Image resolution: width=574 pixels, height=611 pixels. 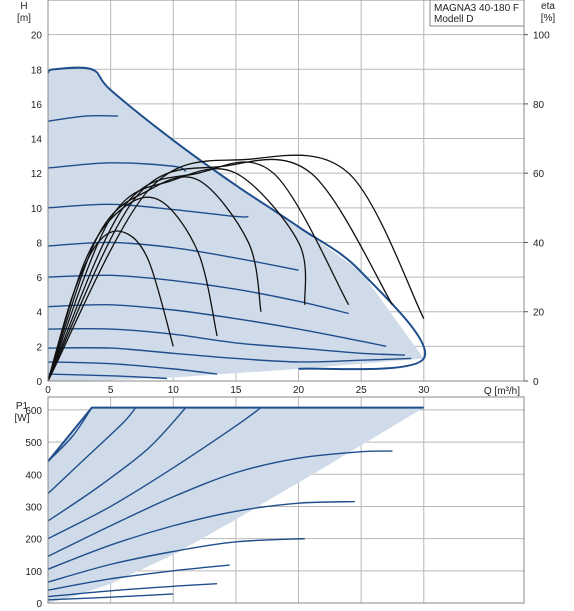 What do you see at coordinates (39, 382) in the screenshot?
I see `head-y-tick-label: 0` at bounding box center [39, 382].